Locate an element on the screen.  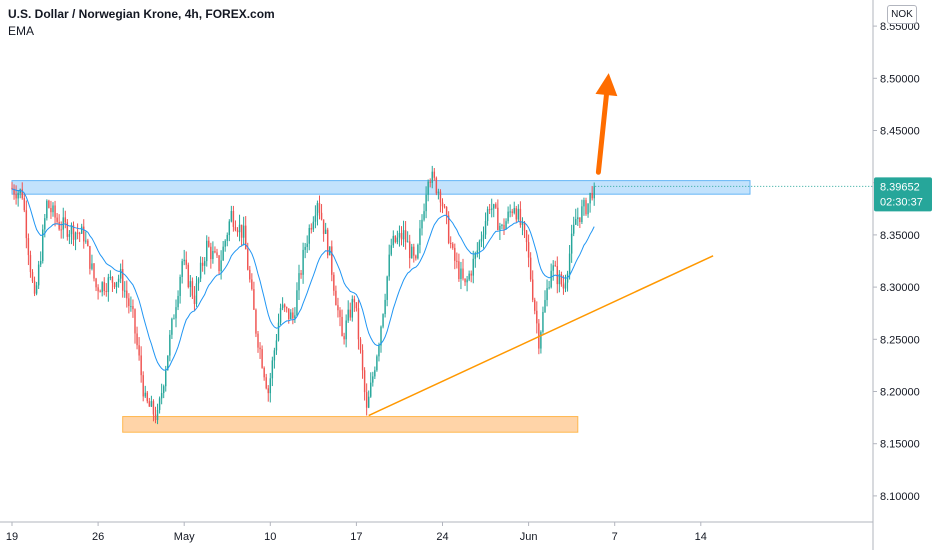
y-tick-label: 8.25000 is located at coordinates (900, 340).